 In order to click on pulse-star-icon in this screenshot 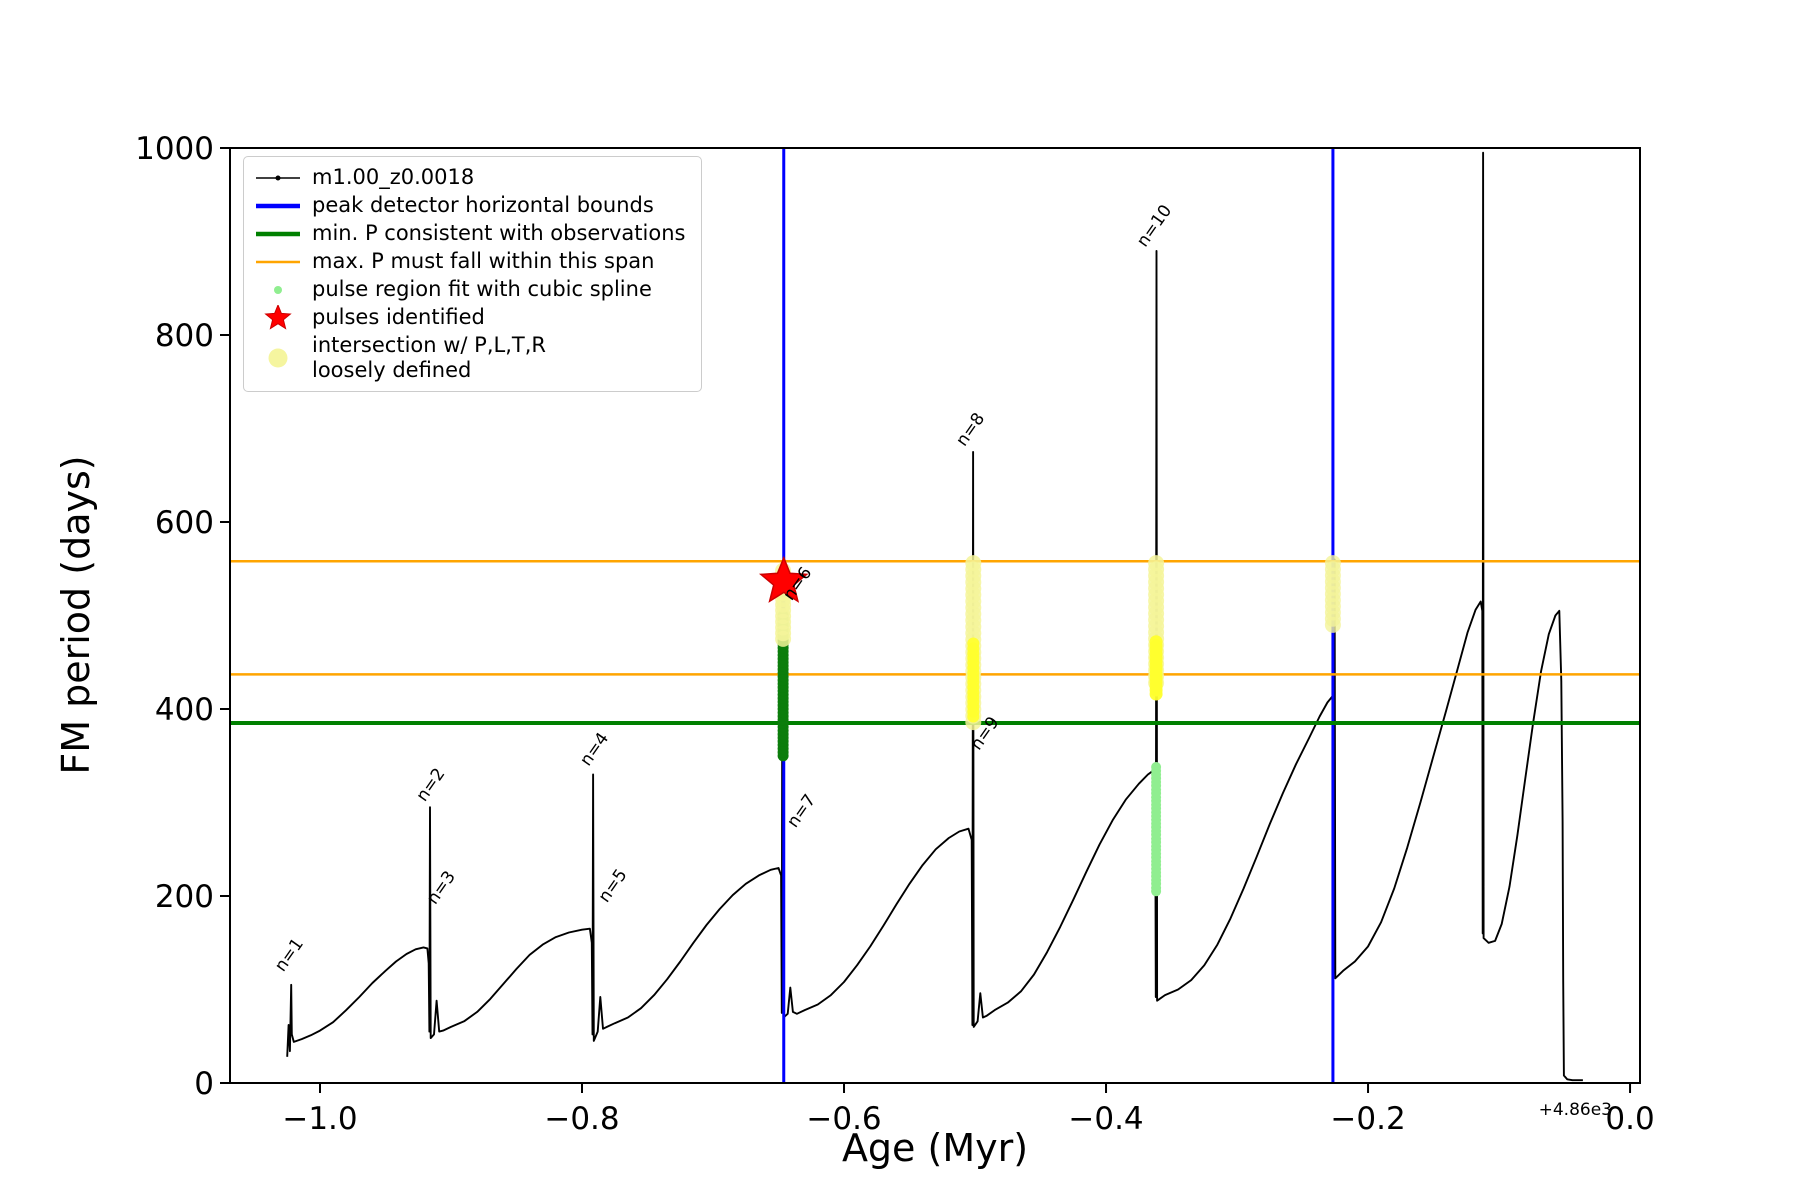, I will do `click(278, 317)`.